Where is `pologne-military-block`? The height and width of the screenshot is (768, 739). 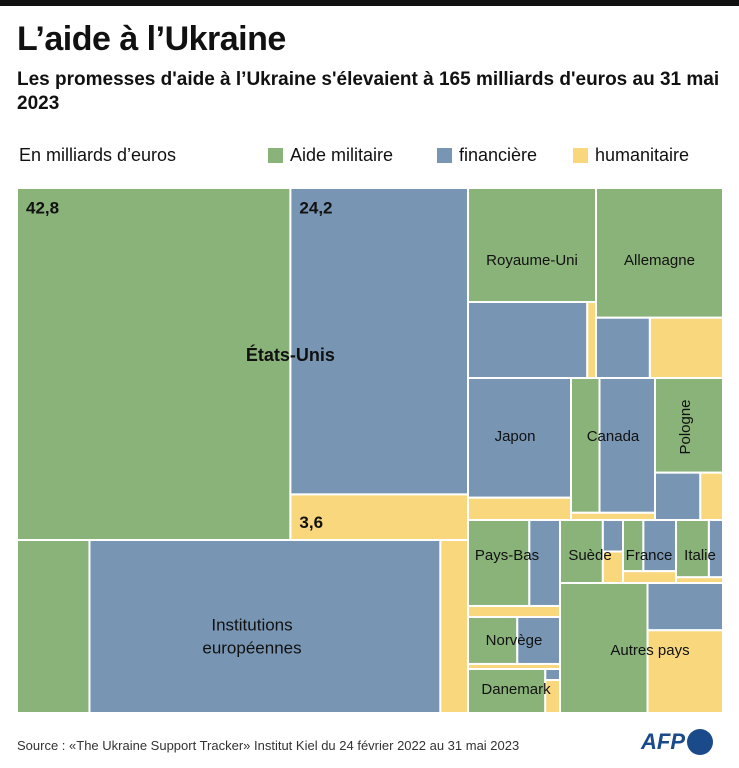 pologne-military-block is located at coordinates (689, 425).